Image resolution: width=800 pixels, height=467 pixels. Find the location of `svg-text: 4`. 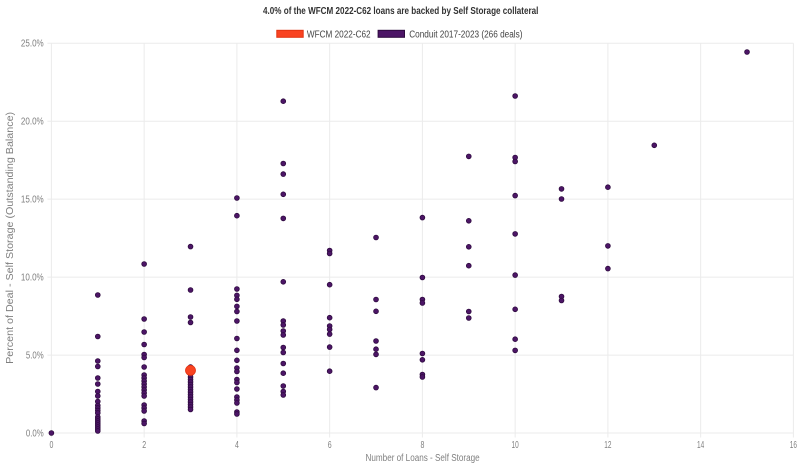

svg-text: 4 is located at coordinates (237, 445).